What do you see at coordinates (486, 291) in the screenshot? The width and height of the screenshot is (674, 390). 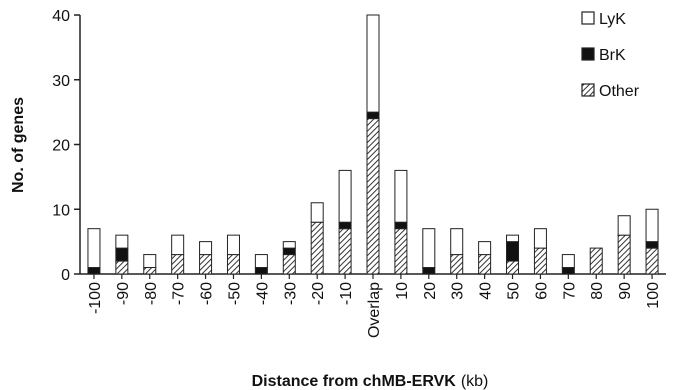 I see `x-tick-label: 40` at bounding box center [486, 291].